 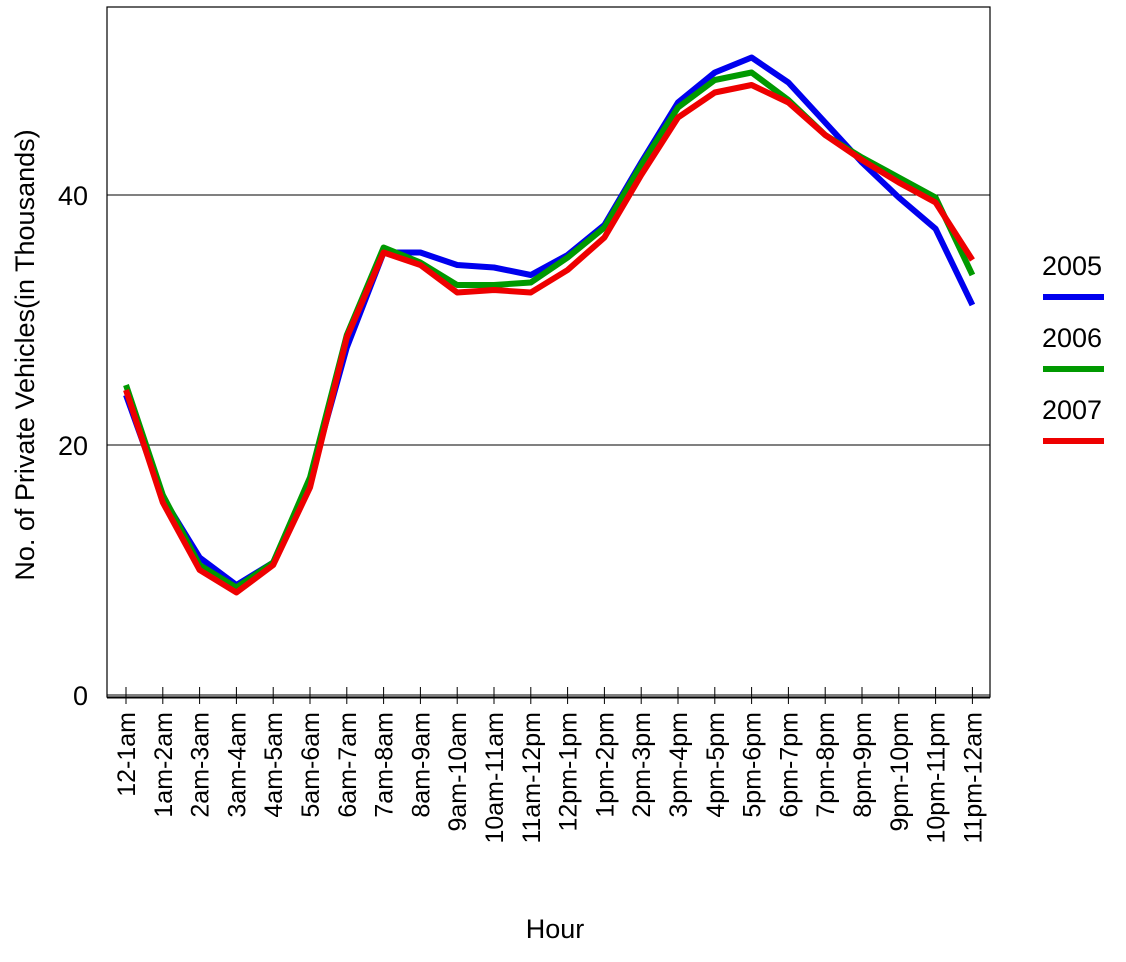 I want to click on x-tick-label: 8am-9am, so click(x=421, y=765).